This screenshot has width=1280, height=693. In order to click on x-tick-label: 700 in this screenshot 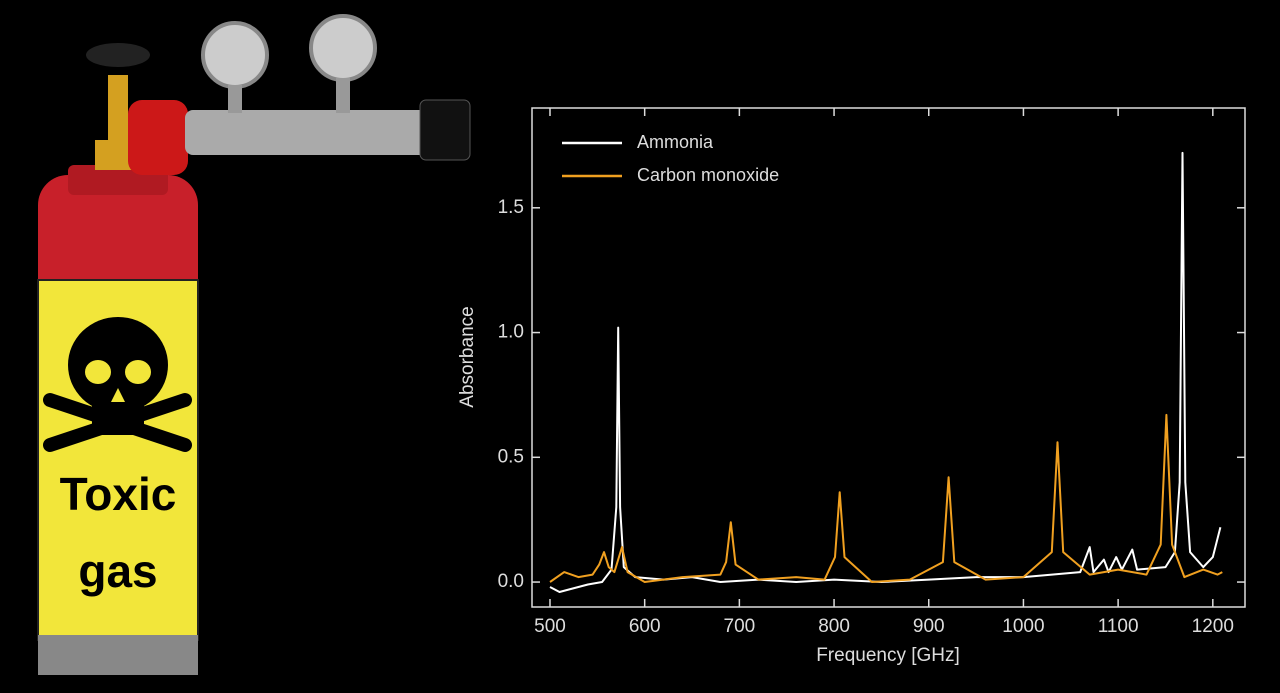, I will do `click(740, 626)`.